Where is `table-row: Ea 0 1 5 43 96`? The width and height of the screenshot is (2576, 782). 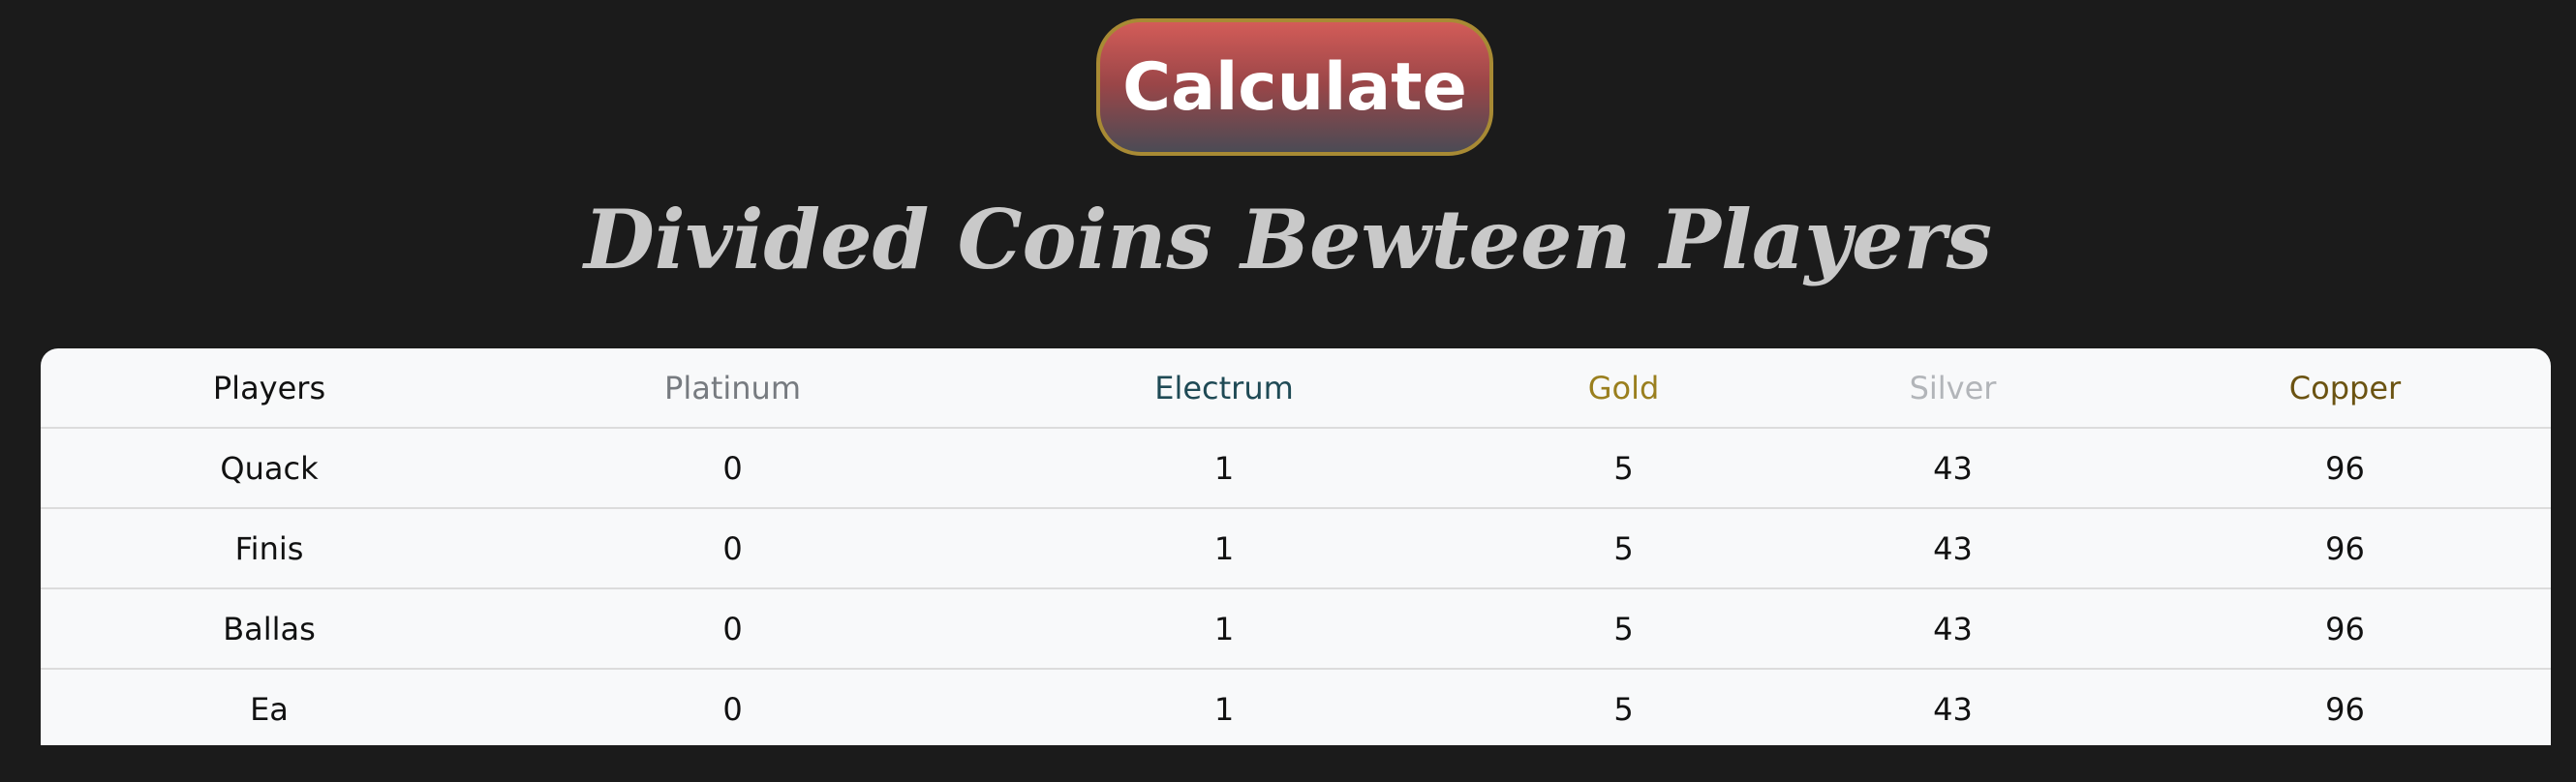 table-row: Ea 0 1 5 43 96 is located at coordinates (1296, 707).